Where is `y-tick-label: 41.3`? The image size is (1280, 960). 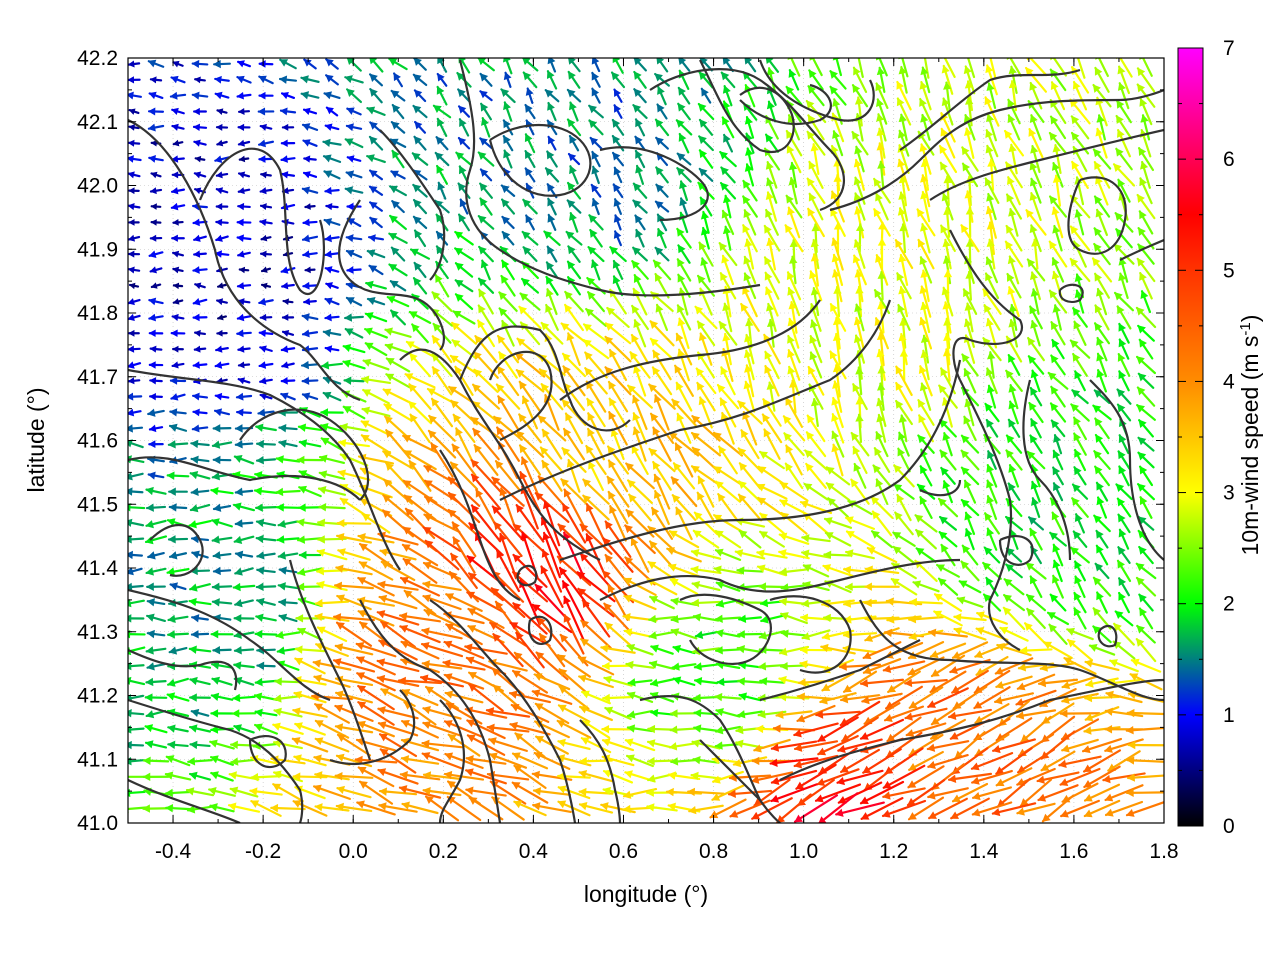
y-tick-label: 41.3 is located at coordinates (97, 632).